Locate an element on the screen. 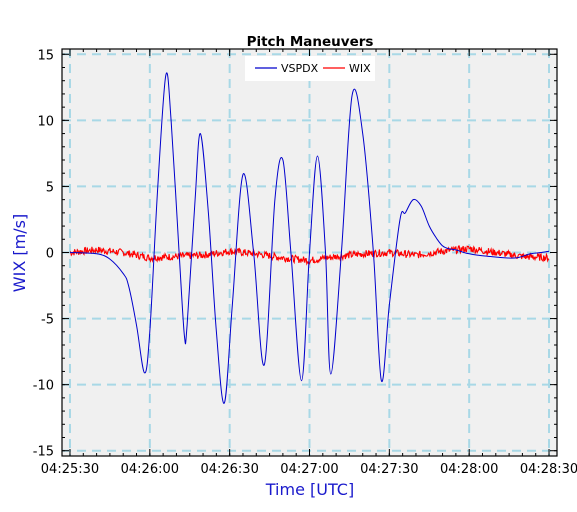 This screenshot has height=512, width=577. x-tick-label: 04:26:00 is located at coordinates (150, 469).